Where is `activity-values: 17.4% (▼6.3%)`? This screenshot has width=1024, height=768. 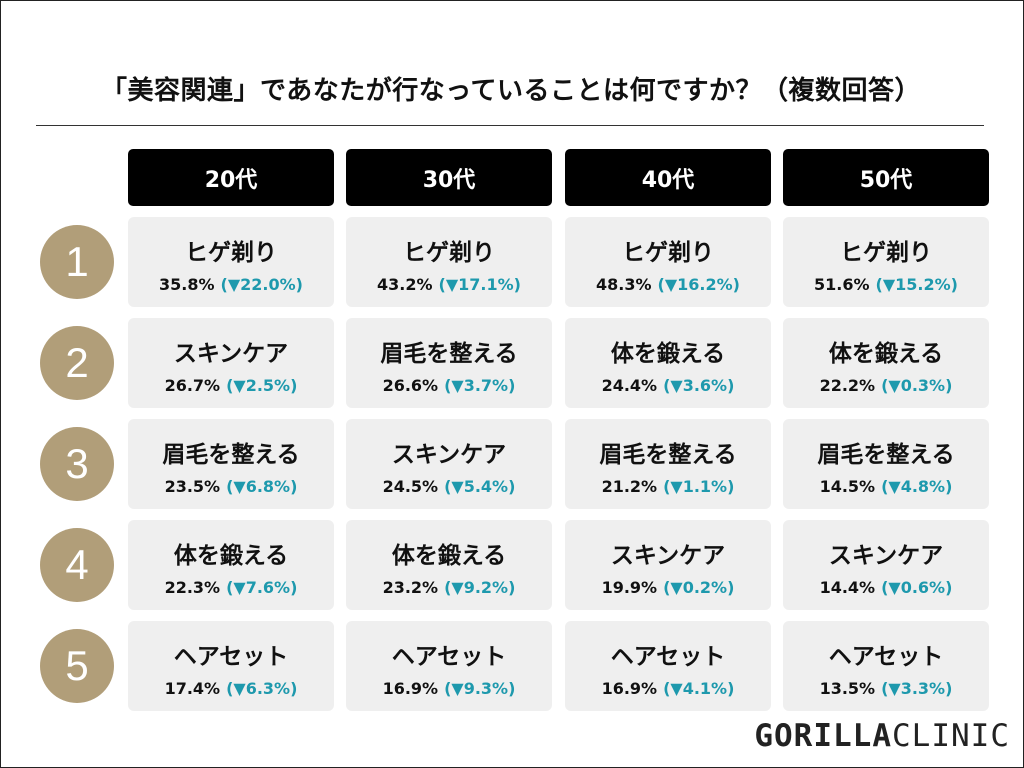 activity-values: 17.4% (▼6.3%) is located at coordinates (231, 688).